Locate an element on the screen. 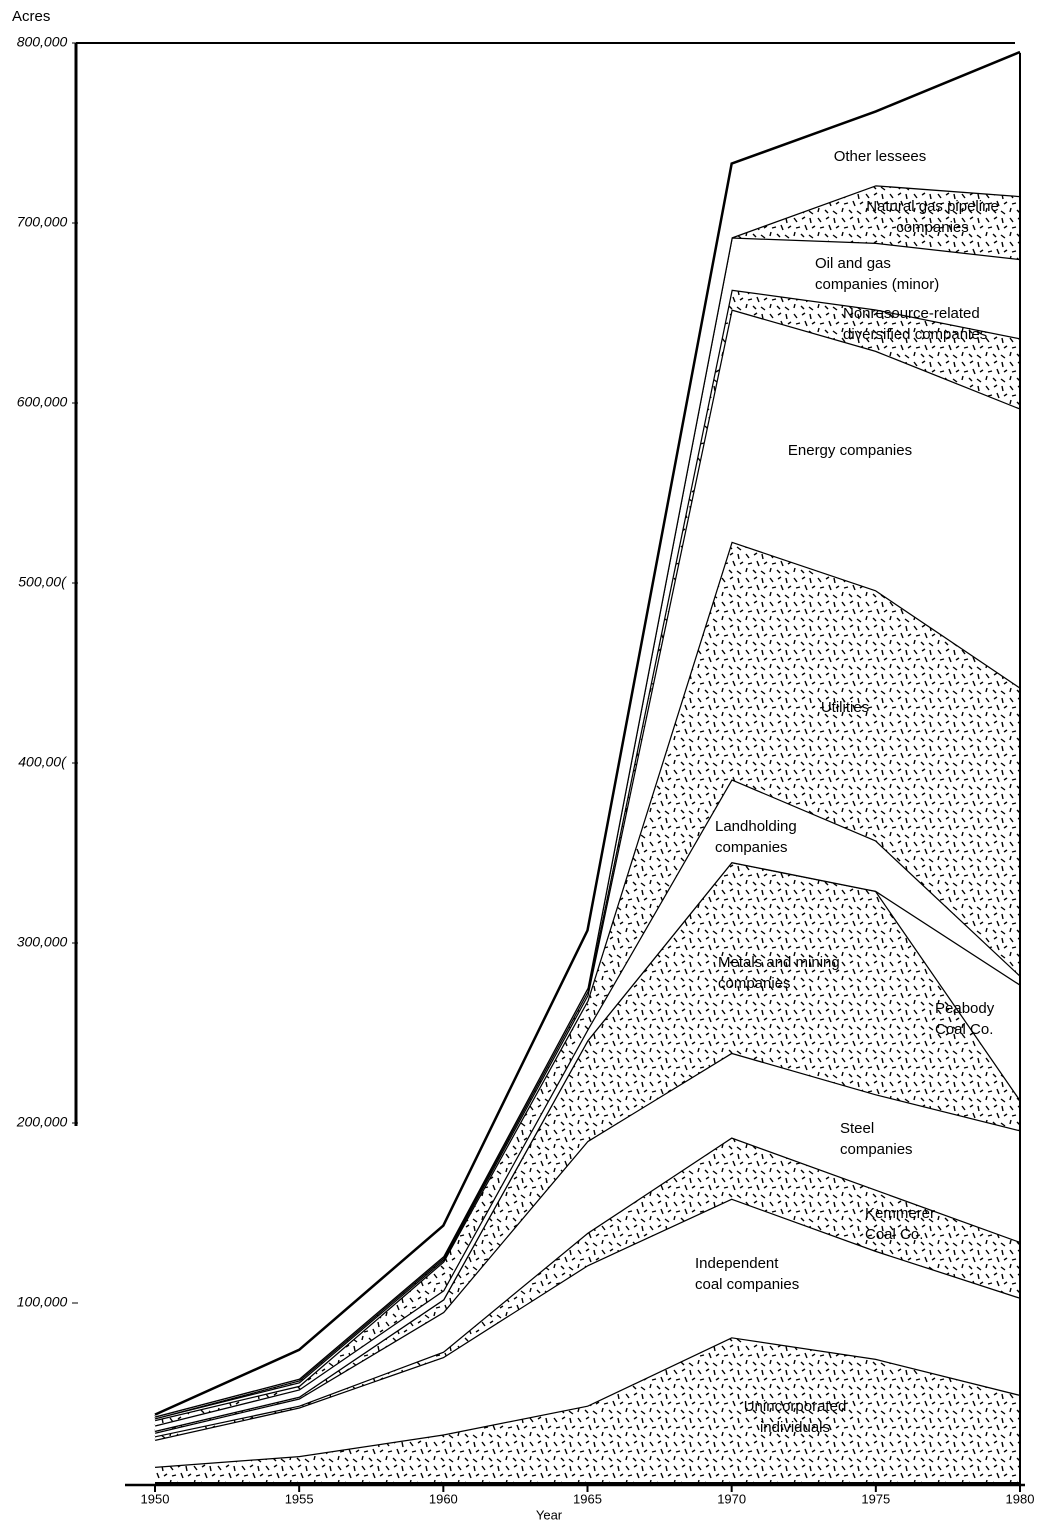  x-tick-label: 1975 is located at coordinates (875, 1498).